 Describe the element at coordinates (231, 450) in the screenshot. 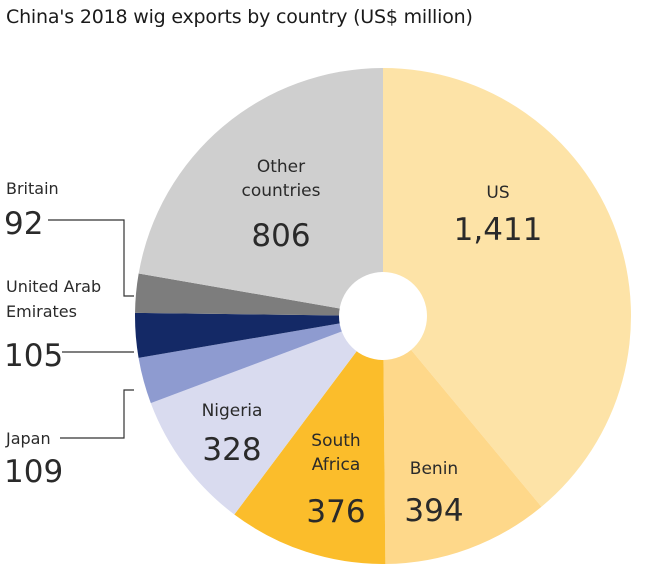

I see `slice-value-nigeria: 328` at that location.